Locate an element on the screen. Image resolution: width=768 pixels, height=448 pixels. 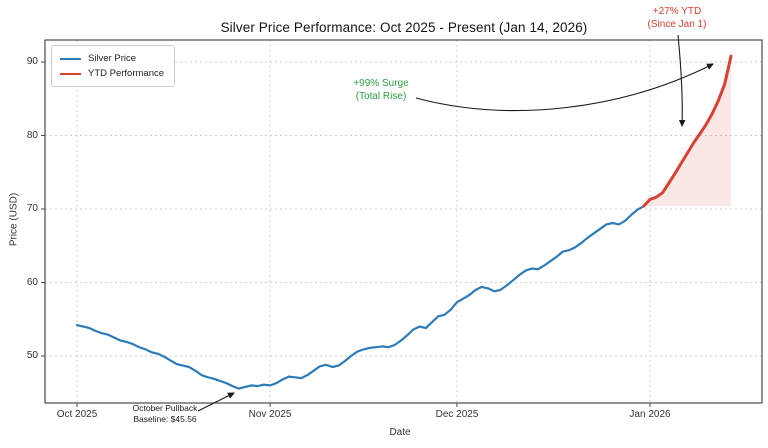
y-tick-label-60: 60 is located at coordinates (32, 282).